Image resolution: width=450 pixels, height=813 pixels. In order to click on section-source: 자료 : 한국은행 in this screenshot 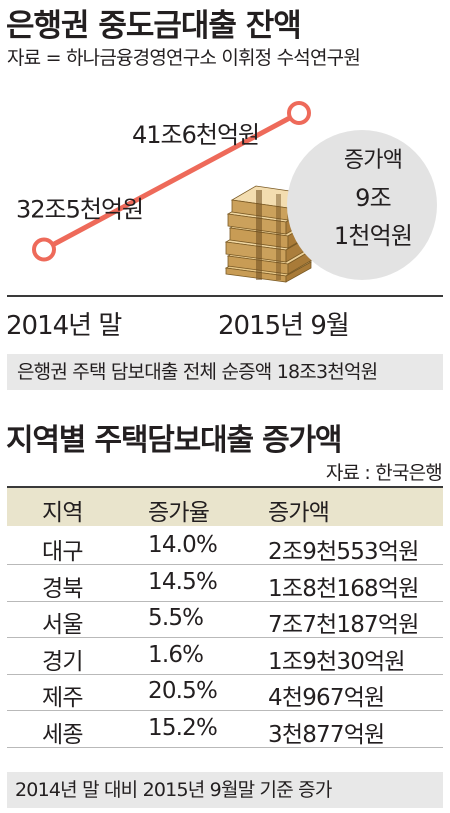, I will do `click(384, 473)`.